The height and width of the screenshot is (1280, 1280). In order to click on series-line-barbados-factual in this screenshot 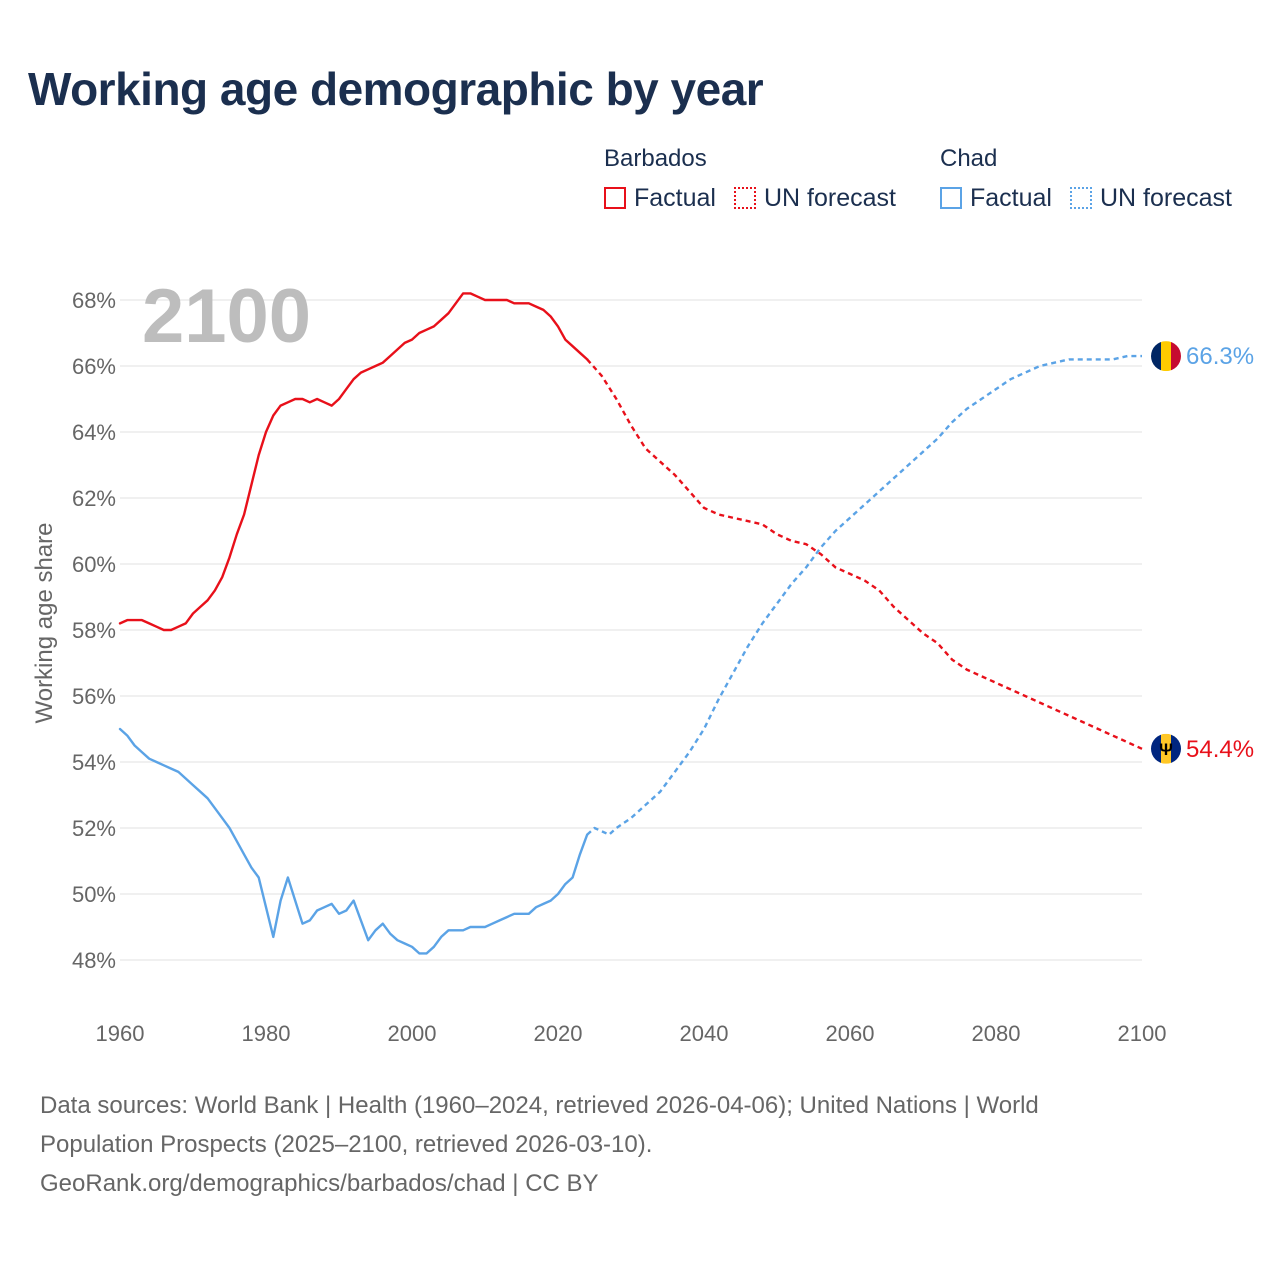, I will do `click(353, 462)`.